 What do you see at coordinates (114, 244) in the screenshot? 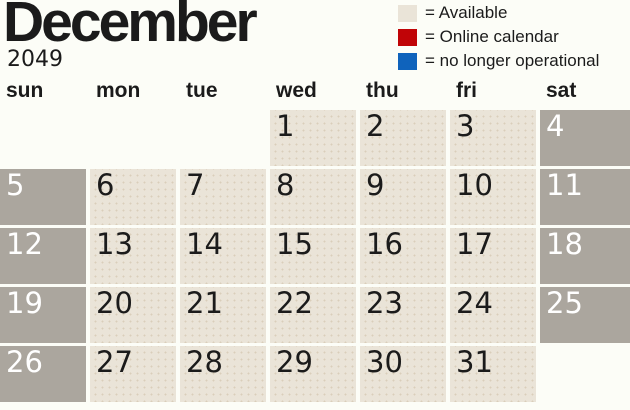
I see `date-number: 13` at bounding box center [114, 244].